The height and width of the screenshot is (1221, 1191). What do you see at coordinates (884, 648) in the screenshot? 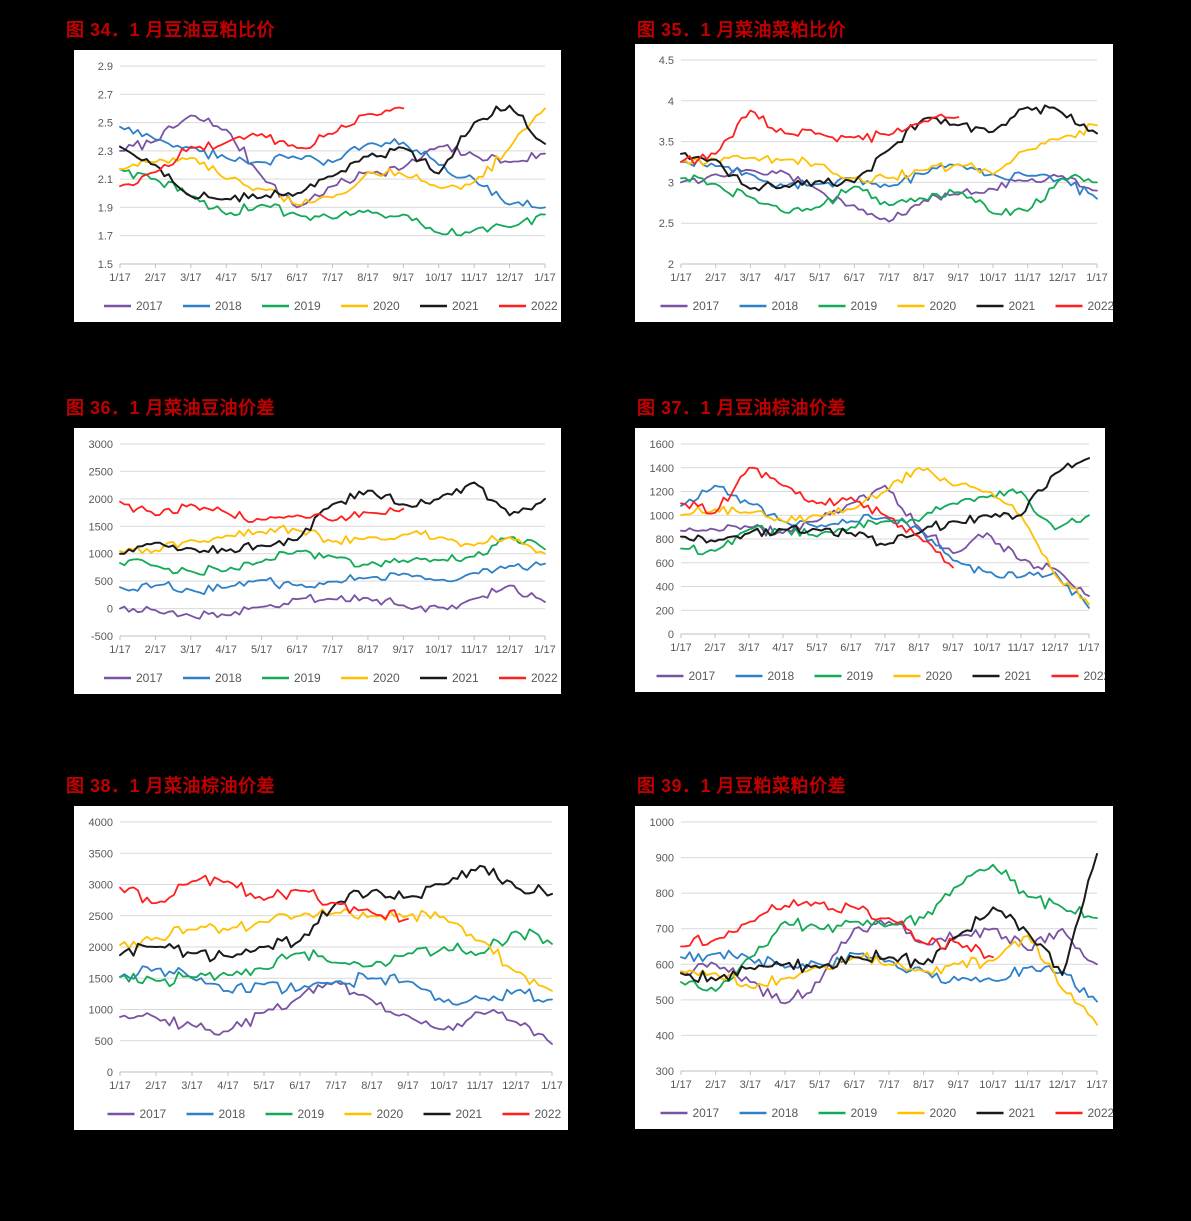
I see `x-tick-label: 7/17` at bounding box center [884, 648].